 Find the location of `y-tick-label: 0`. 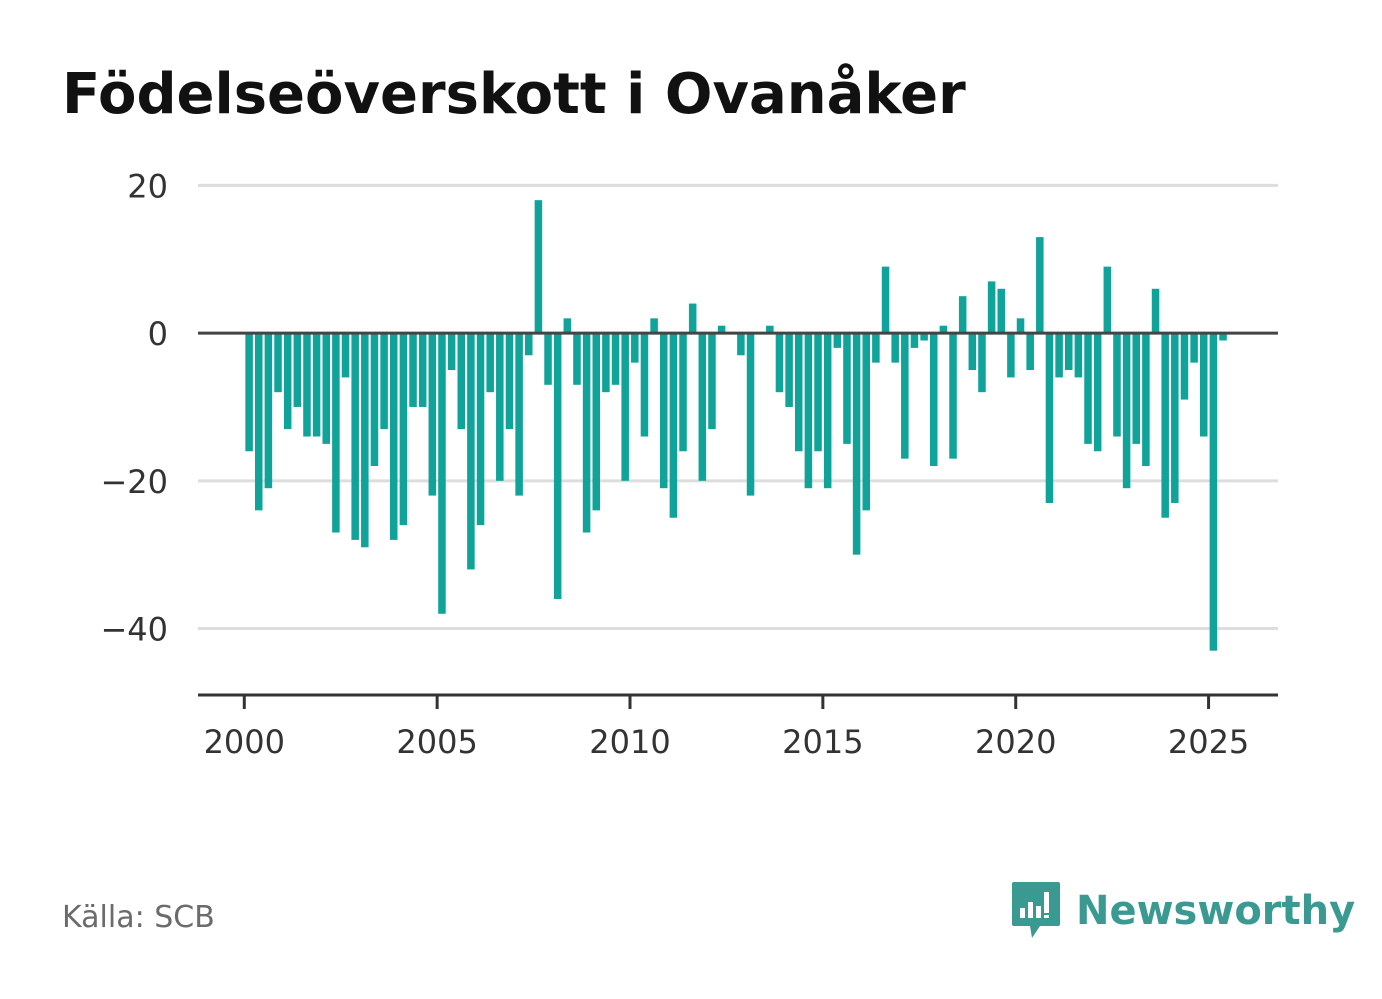

y-tick-label: 0 is located at coordinates (158, 334).